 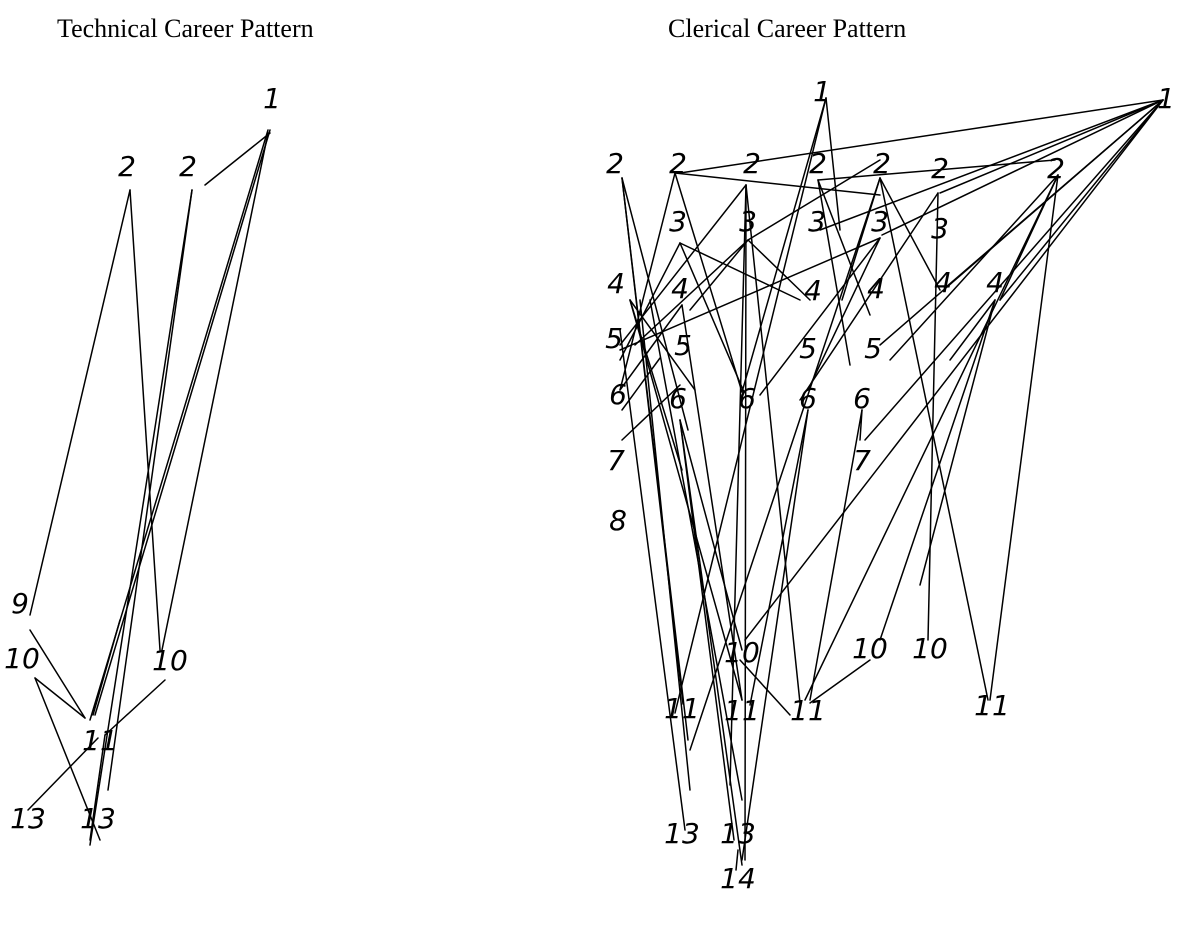 What do you see at coordinates (738, 833) in the screenshot?
I see `clerical-node-label: 13` at bounding box center [738, 833].